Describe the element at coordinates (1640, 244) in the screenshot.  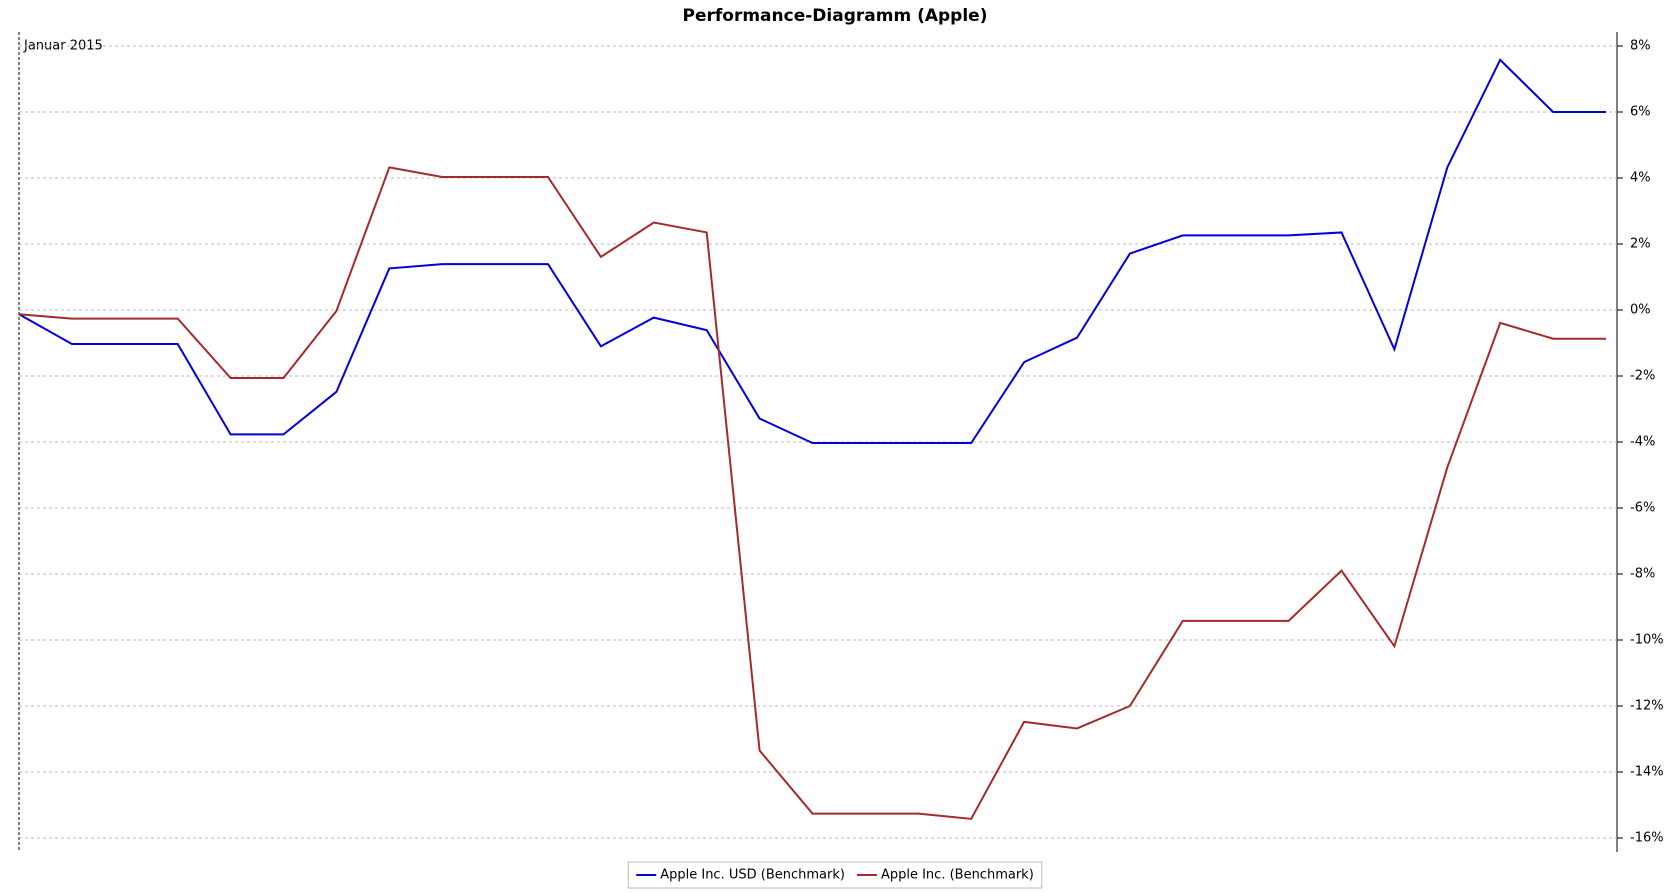
I see `y-tick-label: 2%` at that location.